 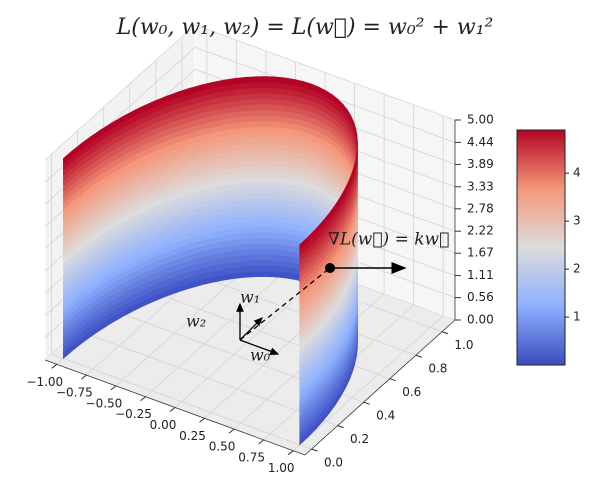 What do you see at coordinates (480, 164) in the screenshot?
I see `z-tick-label: 3.89` at bounding box center [480, 164].